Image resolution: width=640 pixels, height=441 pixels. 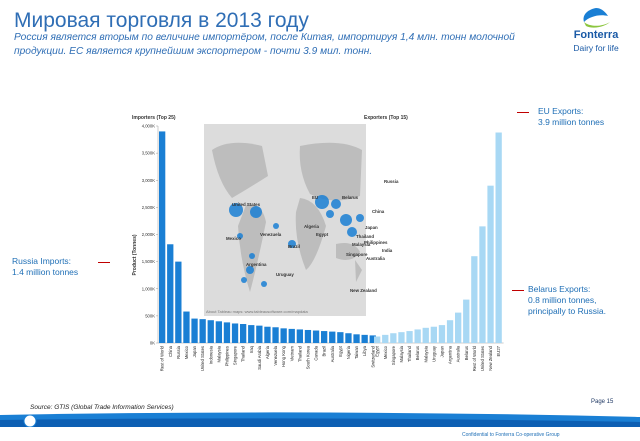 What do you see at coordinates (170, 351) in the screenshot?
I see `importer-category-label: China` at bounding box center [170, 351].